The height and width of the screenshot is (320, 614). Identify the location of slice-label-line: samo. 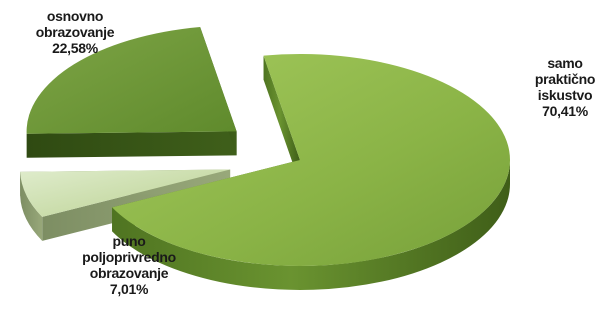
(565, 63).